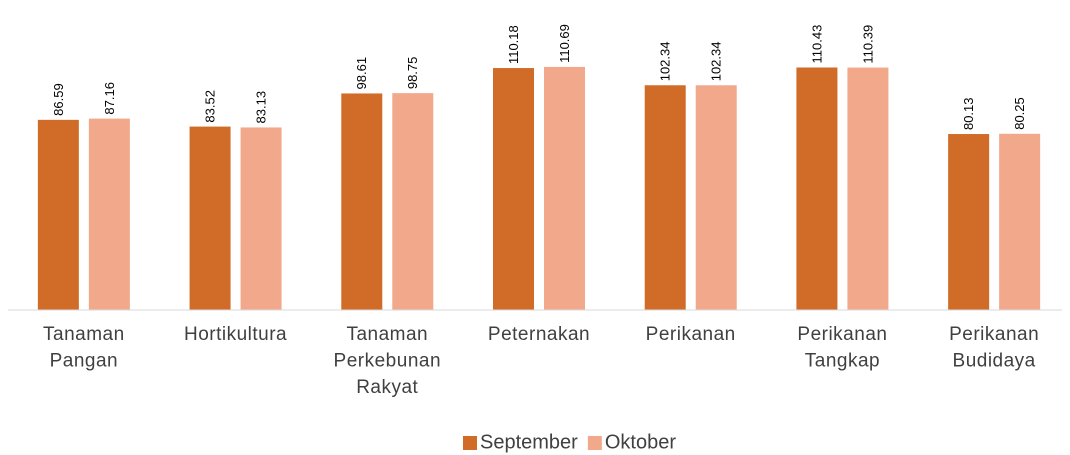  Describe the element at coordinates (640, 442) in the screenshot. I see `legend-label: Oktober` at that location.